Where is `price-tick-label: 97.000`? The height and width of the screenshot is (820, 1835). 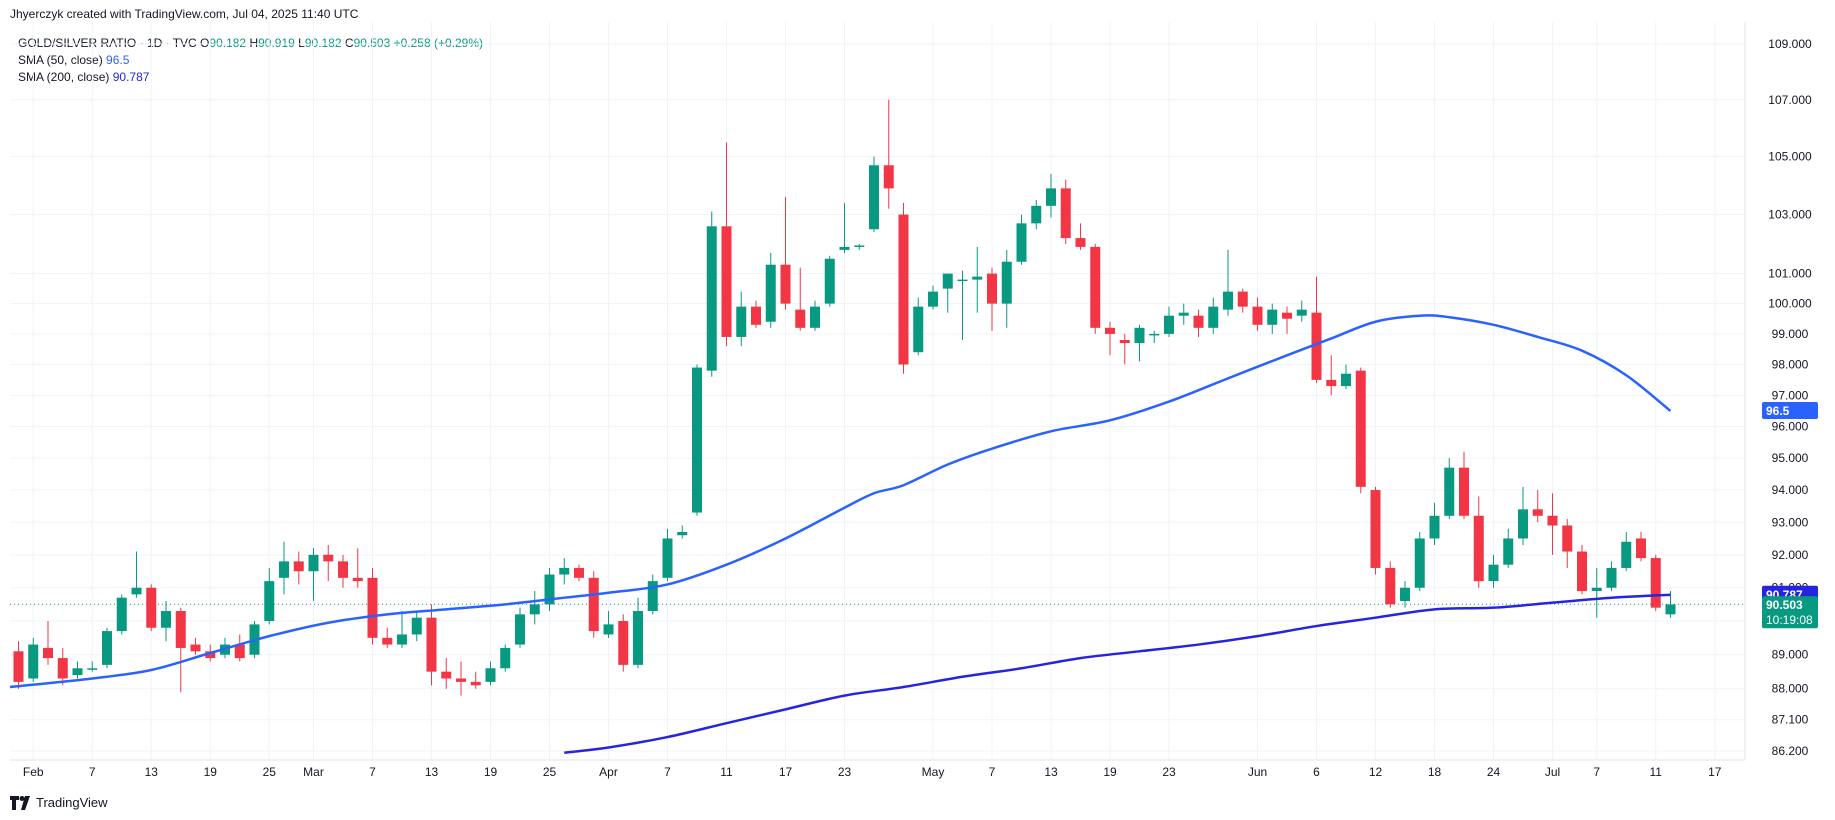 price-tick-label: 97.000 is located at coordinates (1790, 395).